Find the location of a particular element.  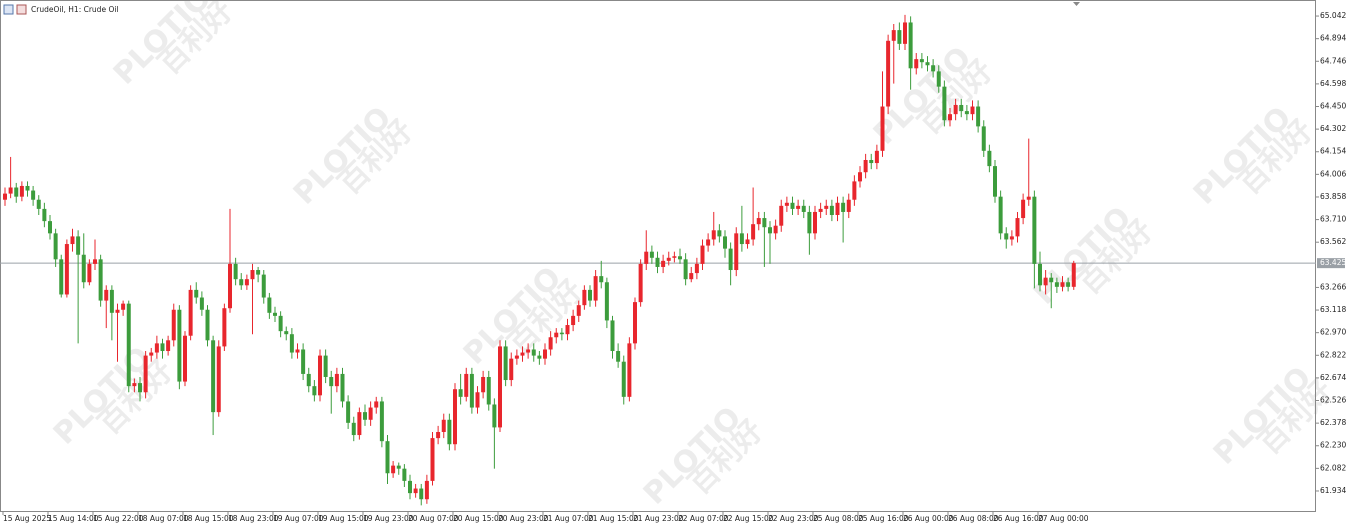

x-tick-label: 21 Aug 07:00 is located at coordinates (568, 518).